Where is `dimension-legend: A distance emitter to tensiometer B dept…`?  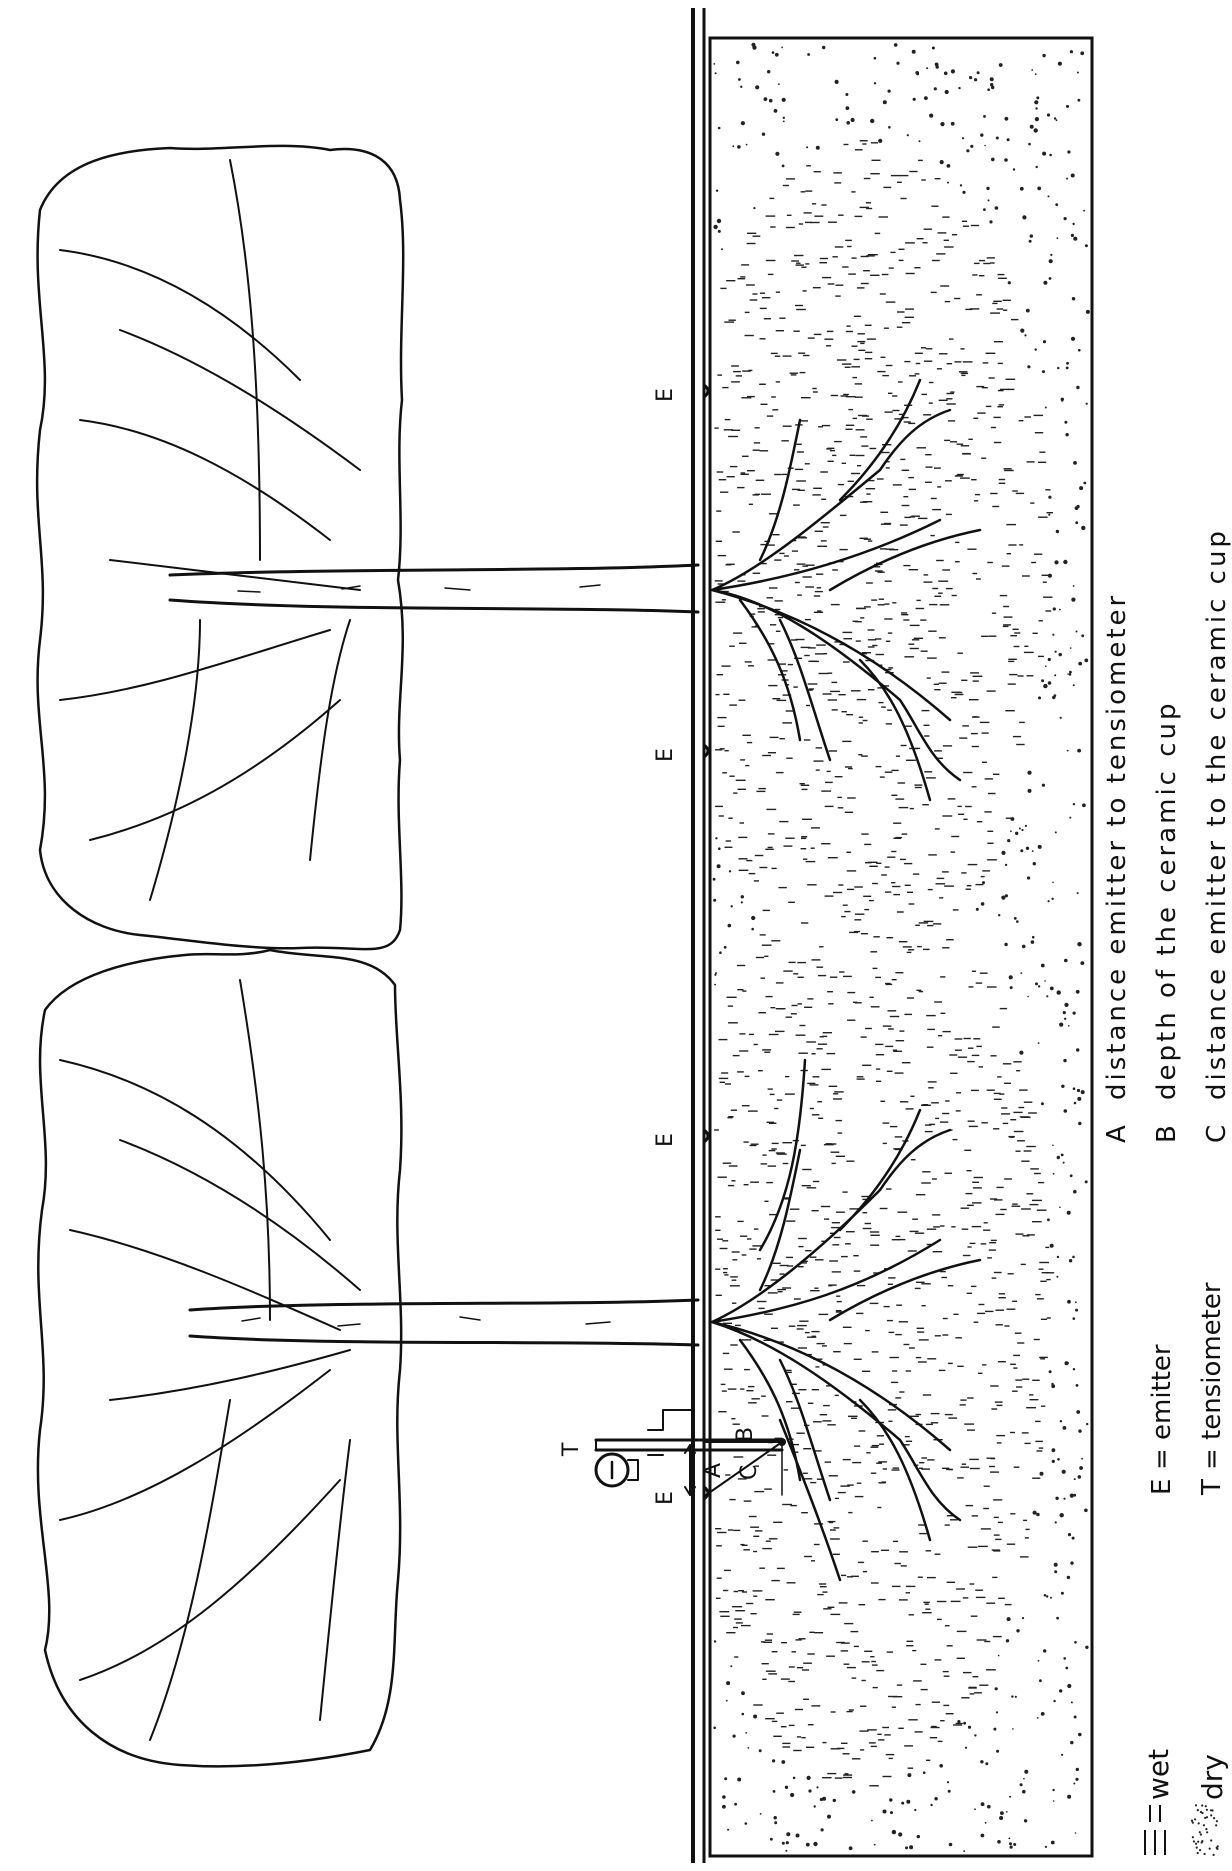
dimension-legend: A distance emitter to tensiometer B dept… is located at coordinates (1167, 835).